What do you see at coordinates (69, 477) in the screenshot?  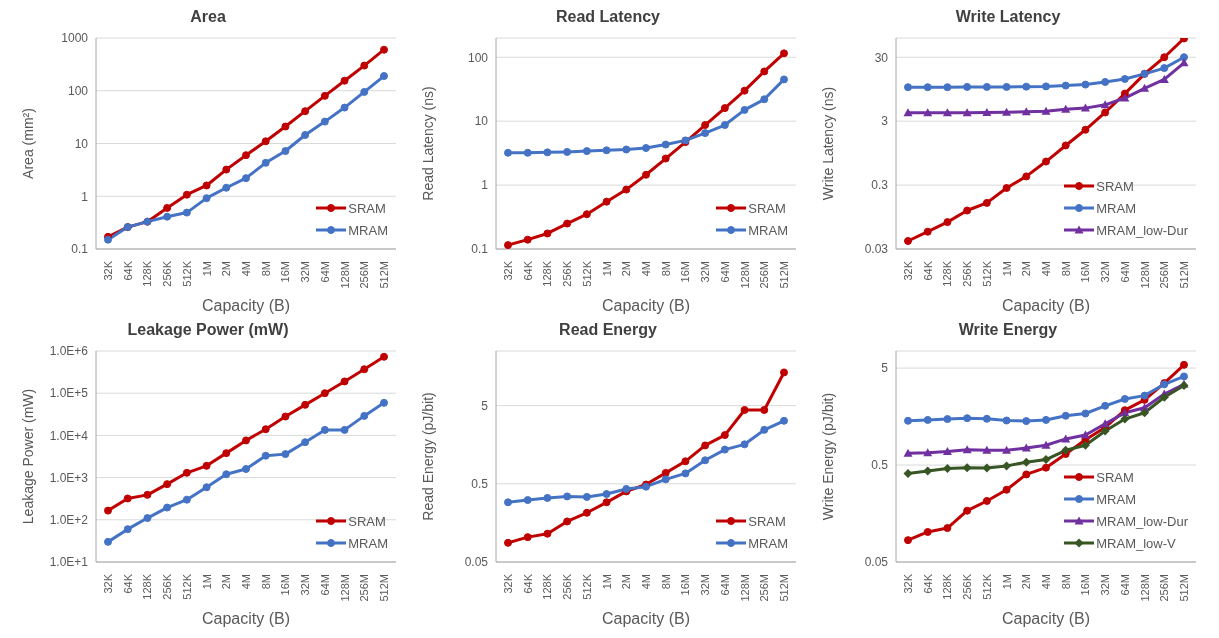 I see `y-tick-label: 1.0E+3` at bounding box center [69, 477].